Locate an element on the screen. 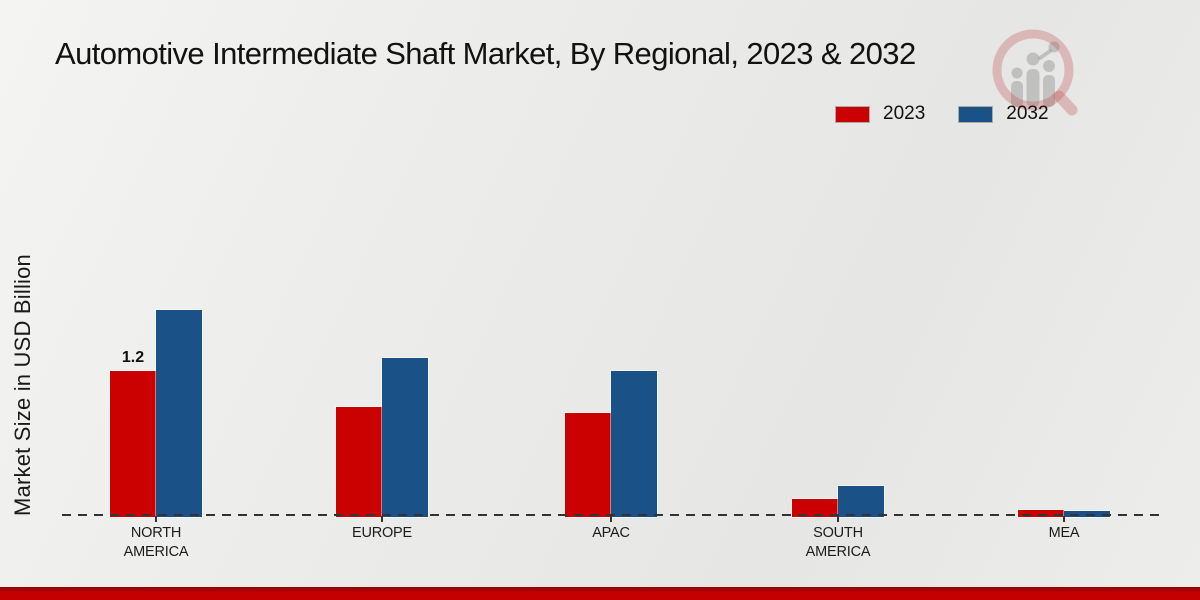 The height and width of the screenshot is (600, 1200). bar-2023-north-america is located at coordinates (133, 444).